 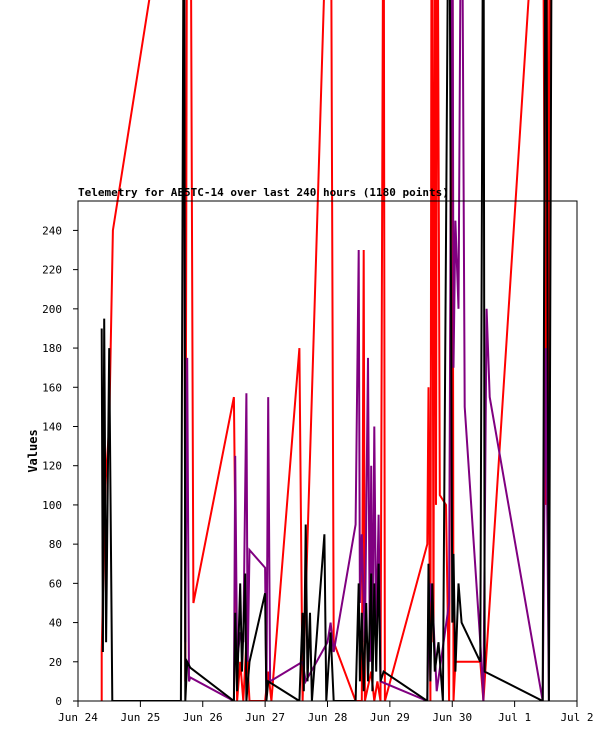 I want to click on y-tick-label: 60, so click(x=55, y=583).